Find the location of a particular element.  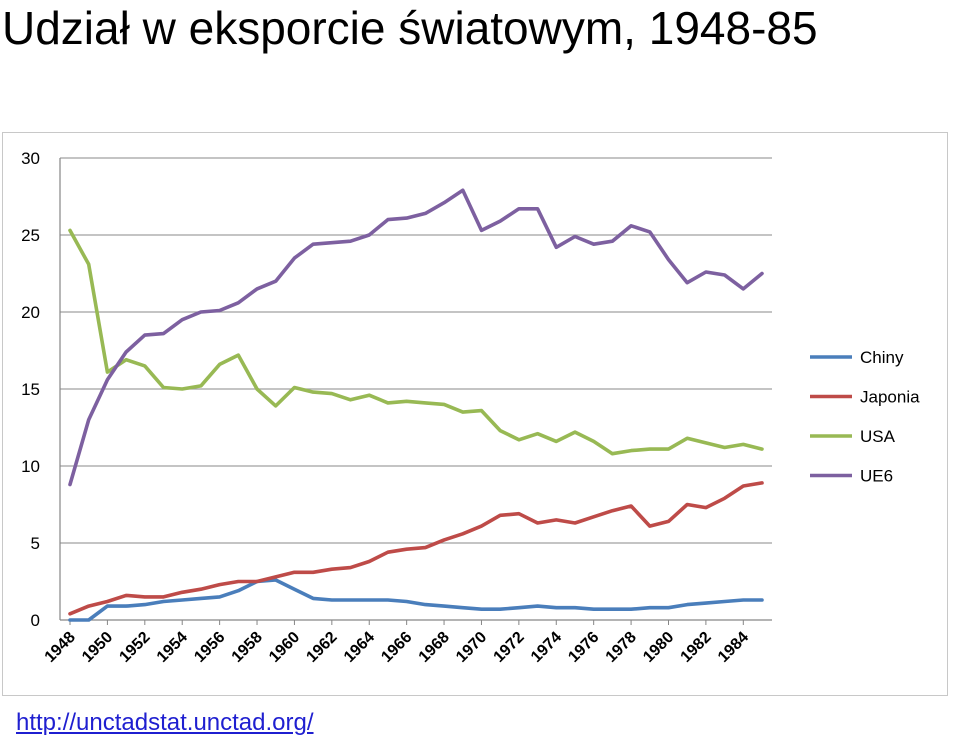

x-tick-label: 1950 is located at coordinates (97, 647).